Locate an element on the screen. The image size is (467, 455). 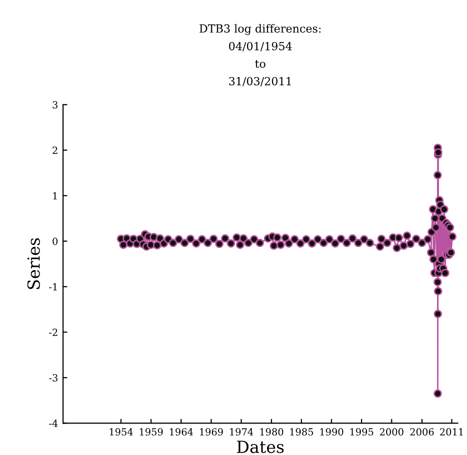
y-tick-label: 0 is located at coordinates (55, 241).